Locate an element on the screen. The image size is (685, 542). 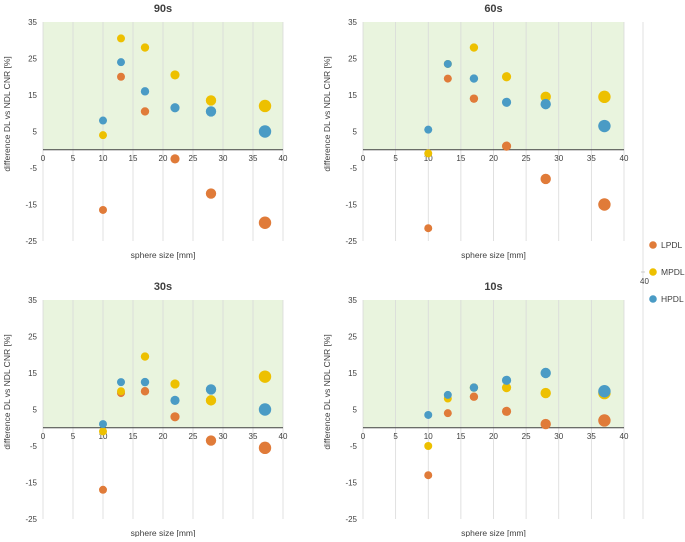
point-mpdl-37mm: MPDL: 37 mm, 12% is located at coordinates (265, 106).